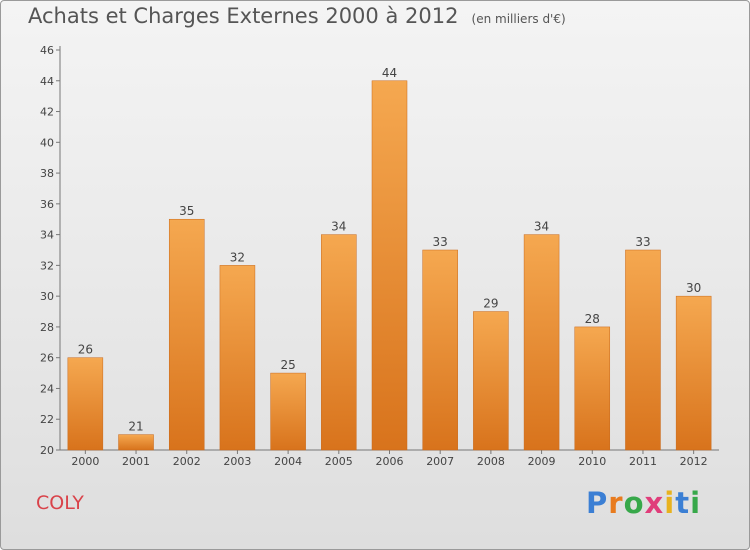 The width and height of the screenshot is (750, 550). What do you see at coordinates (237, 257) in the screenshot?
I see `bar-value-label: 32` at bounding box center [237, 257].